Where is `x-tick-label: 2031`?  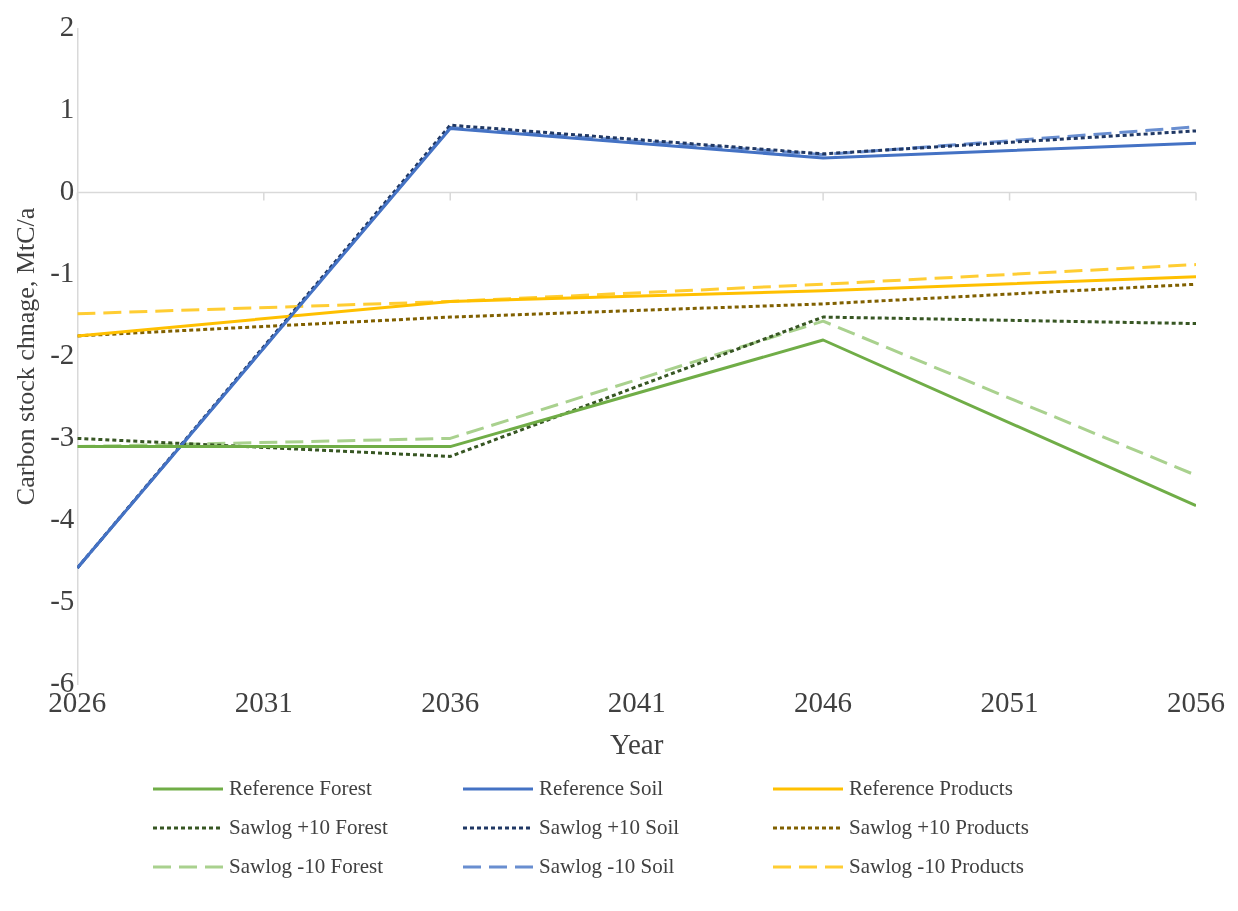
x-tick-label: 2031 is located at coordinates (263, 702).